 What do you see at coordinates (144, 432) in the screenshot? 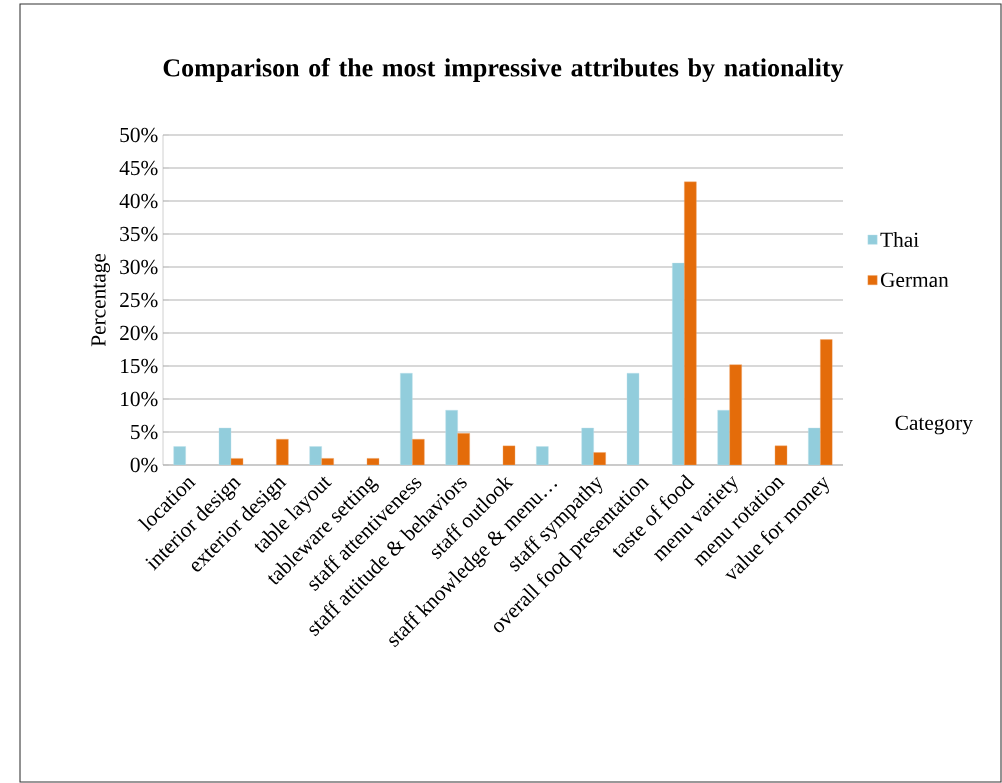
I see `y-tick-label: 5%` at bounding box center [144, 432].